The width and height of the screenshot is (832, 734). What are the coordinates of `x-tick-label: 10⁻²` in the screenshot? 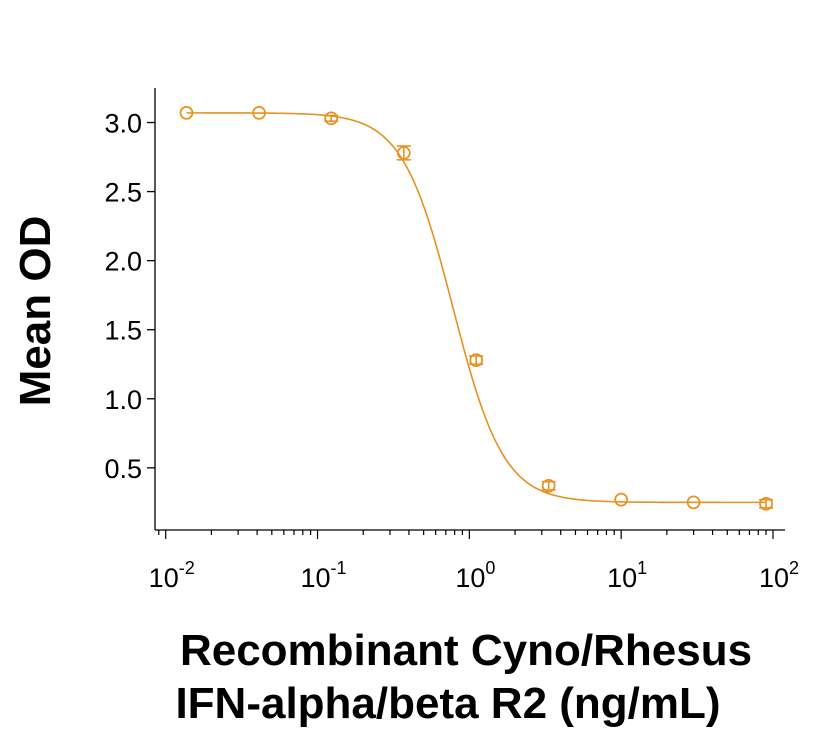 It's located at (172, 575).